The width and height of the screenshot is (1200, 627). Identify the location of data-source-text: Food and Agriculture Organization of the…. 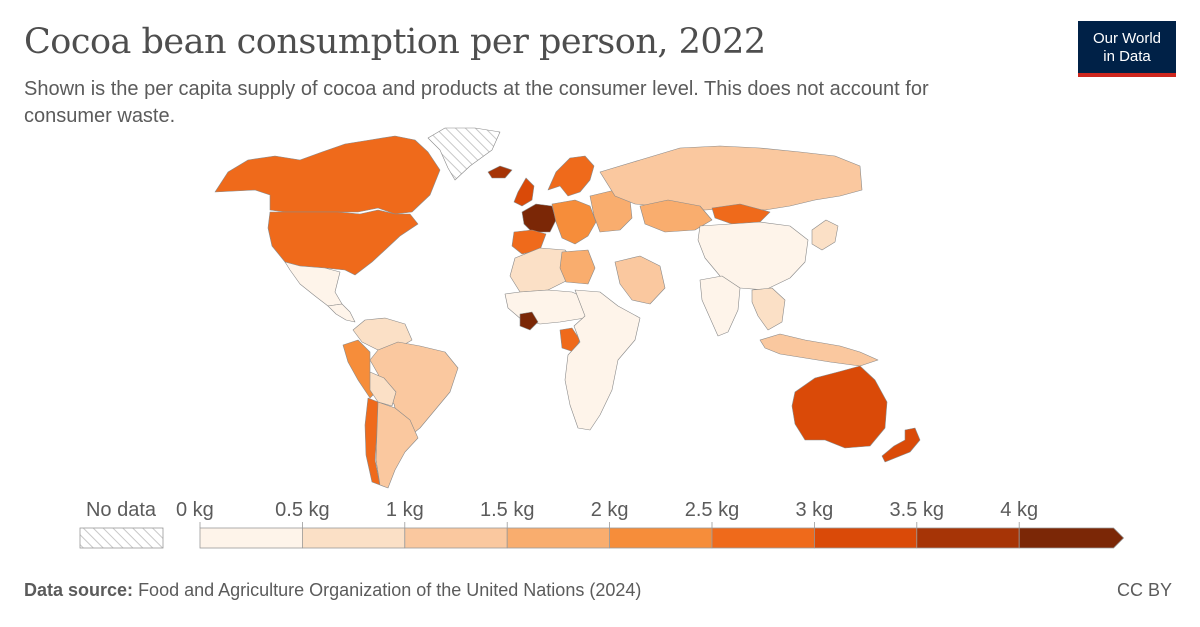
(390, 590).